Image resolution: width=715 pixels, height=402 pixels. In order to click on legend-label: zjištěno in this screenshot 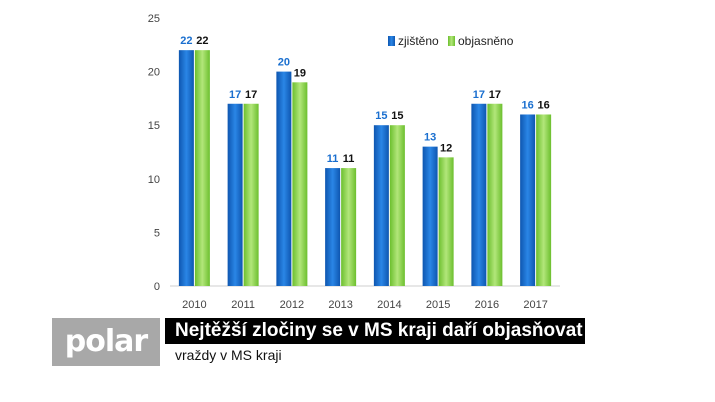, I will do `click(418, 41)`.